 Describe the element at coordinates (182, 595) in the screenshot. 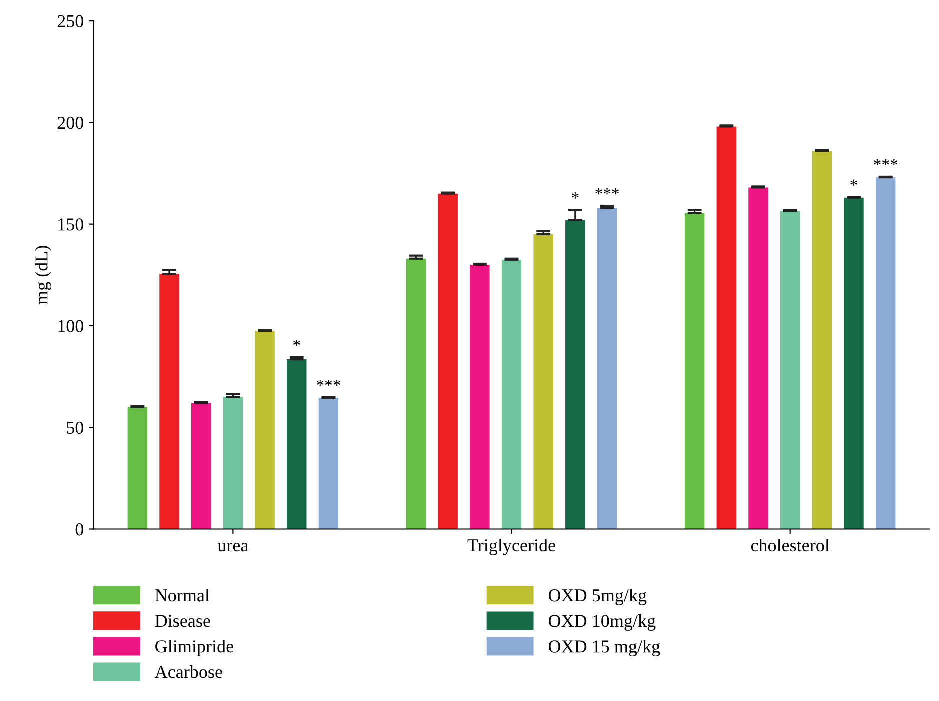

I see `legend-label: Normal` at that location.